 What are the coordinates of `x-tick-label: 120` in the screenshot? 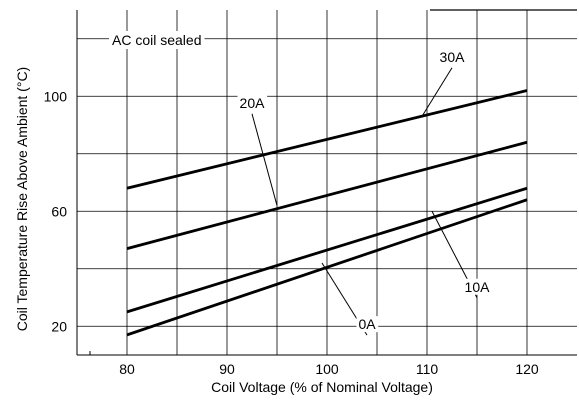 It's located at (527, 369).